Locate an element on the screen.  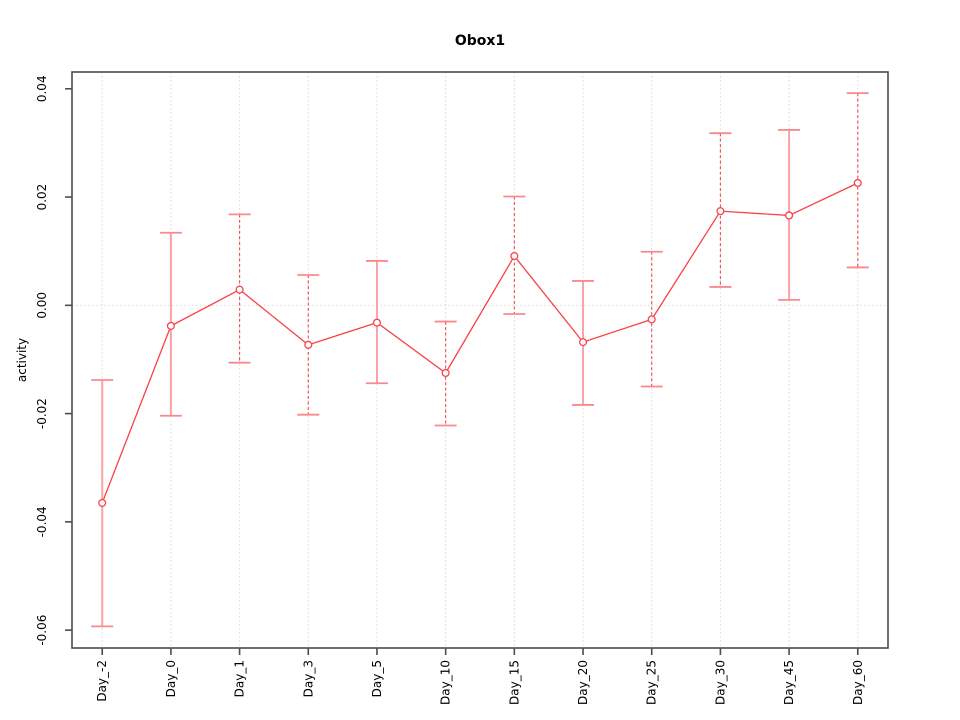
y-tick-label: -0.06 is located at coordinates (42, 630).